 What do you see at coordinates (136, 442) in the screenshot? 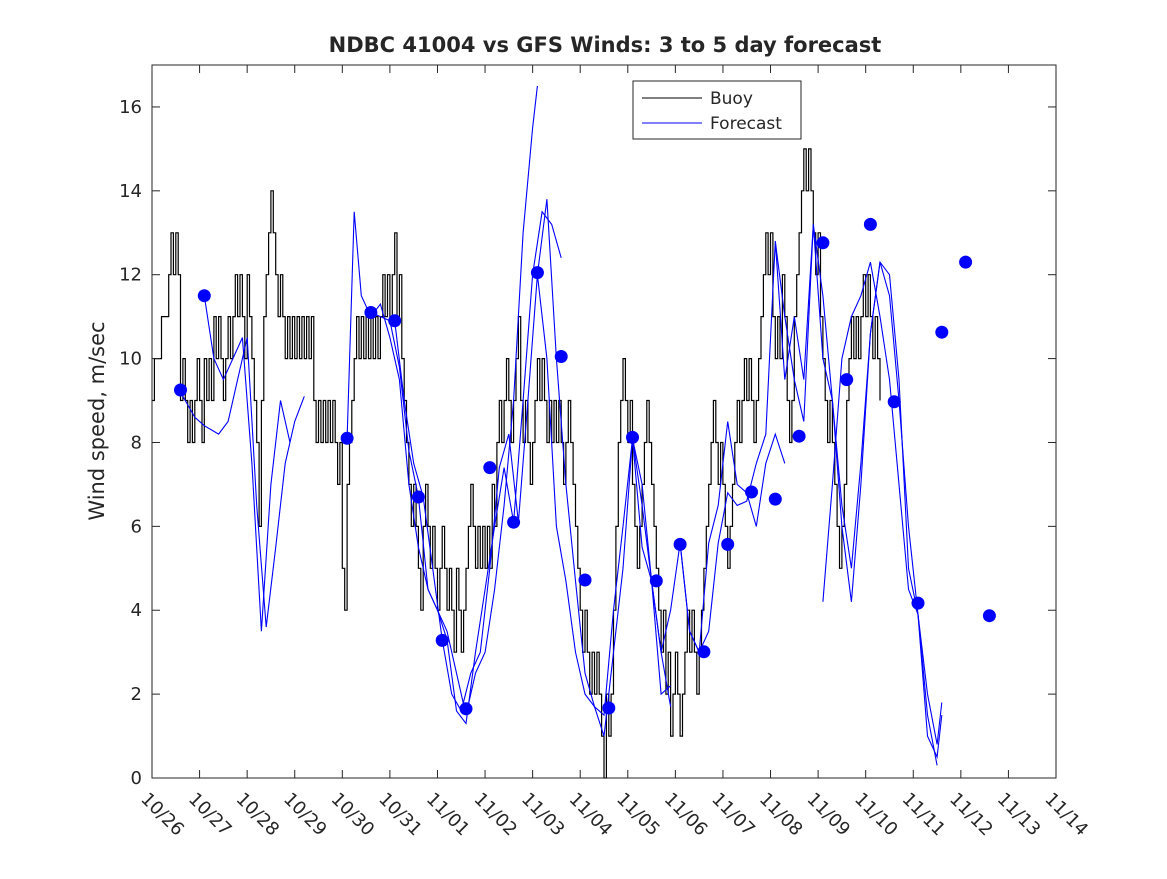
I see `y-tick-label-8: 8` at bounding box center [136, 442].